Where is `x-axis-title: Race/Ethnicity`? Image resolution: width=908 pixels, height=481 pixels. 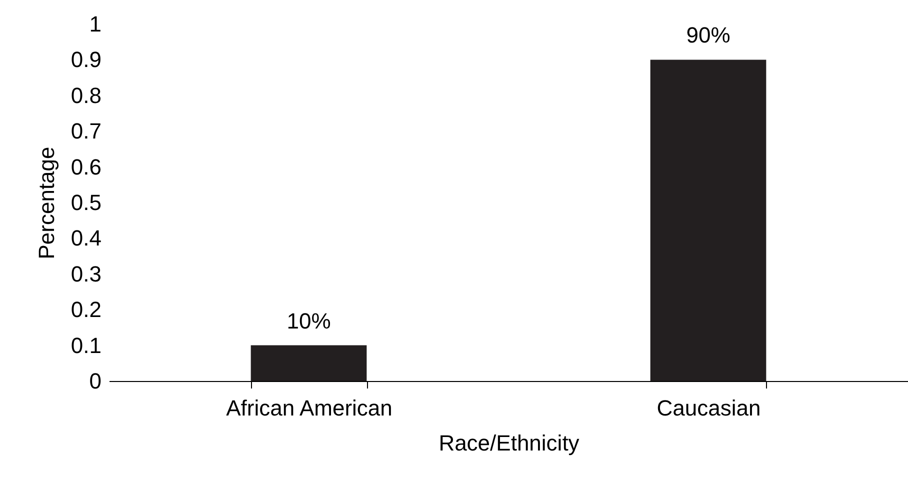
x-axis-title: Race/Ethnicity is located at coordinates (509, 443).